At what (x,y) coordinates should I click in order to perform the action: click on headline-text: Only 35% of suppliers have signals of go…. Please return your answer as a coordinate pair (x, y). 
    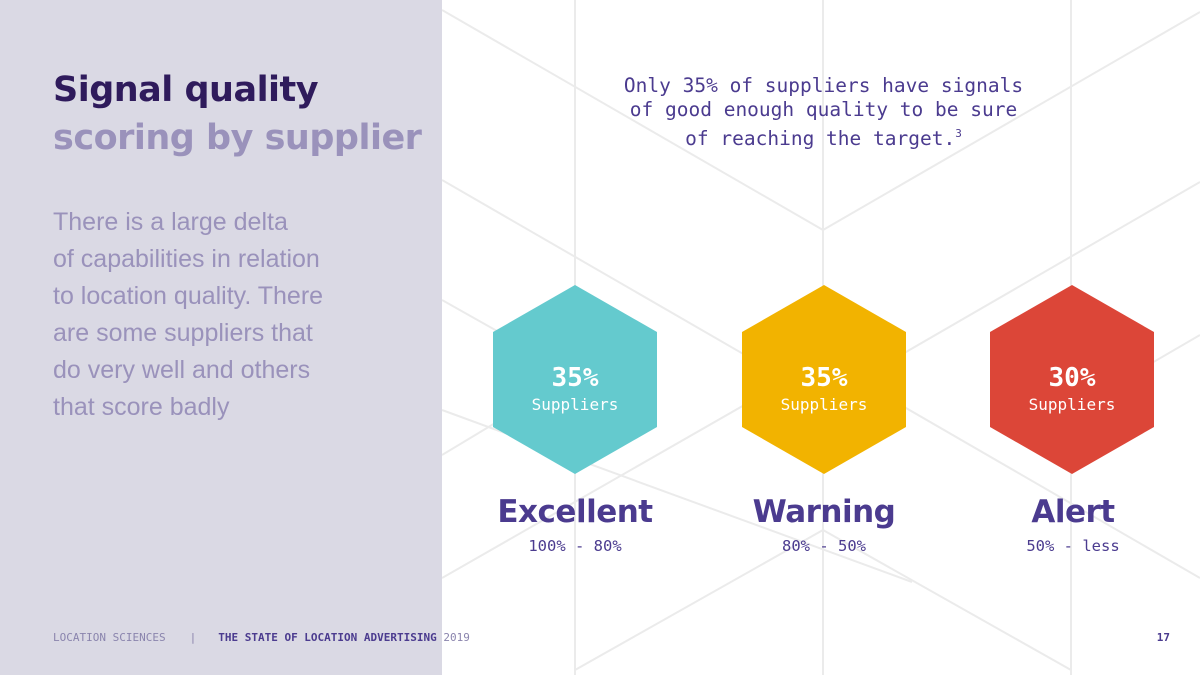
    Looking at the image, I should click on (823, 112).